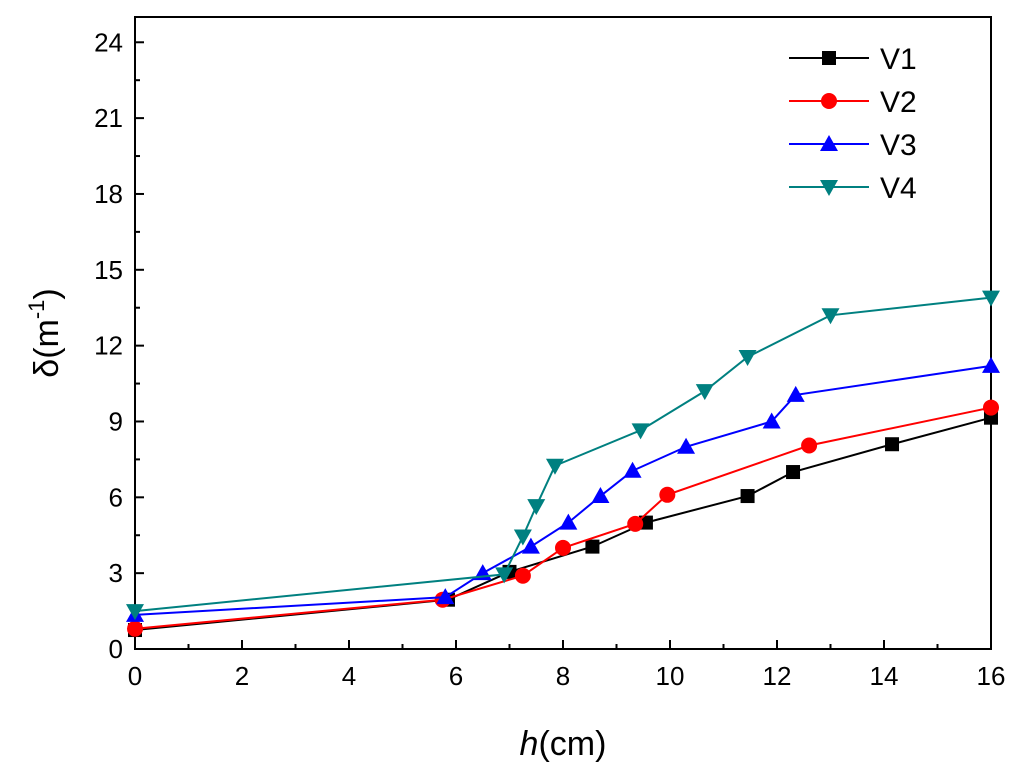 The height and width of the screenshot is (775, 1024). What do you see at coordinates (777, 676) in the screenshot?
I see `x-tick-label: 12` at bounding box center [777, 676].